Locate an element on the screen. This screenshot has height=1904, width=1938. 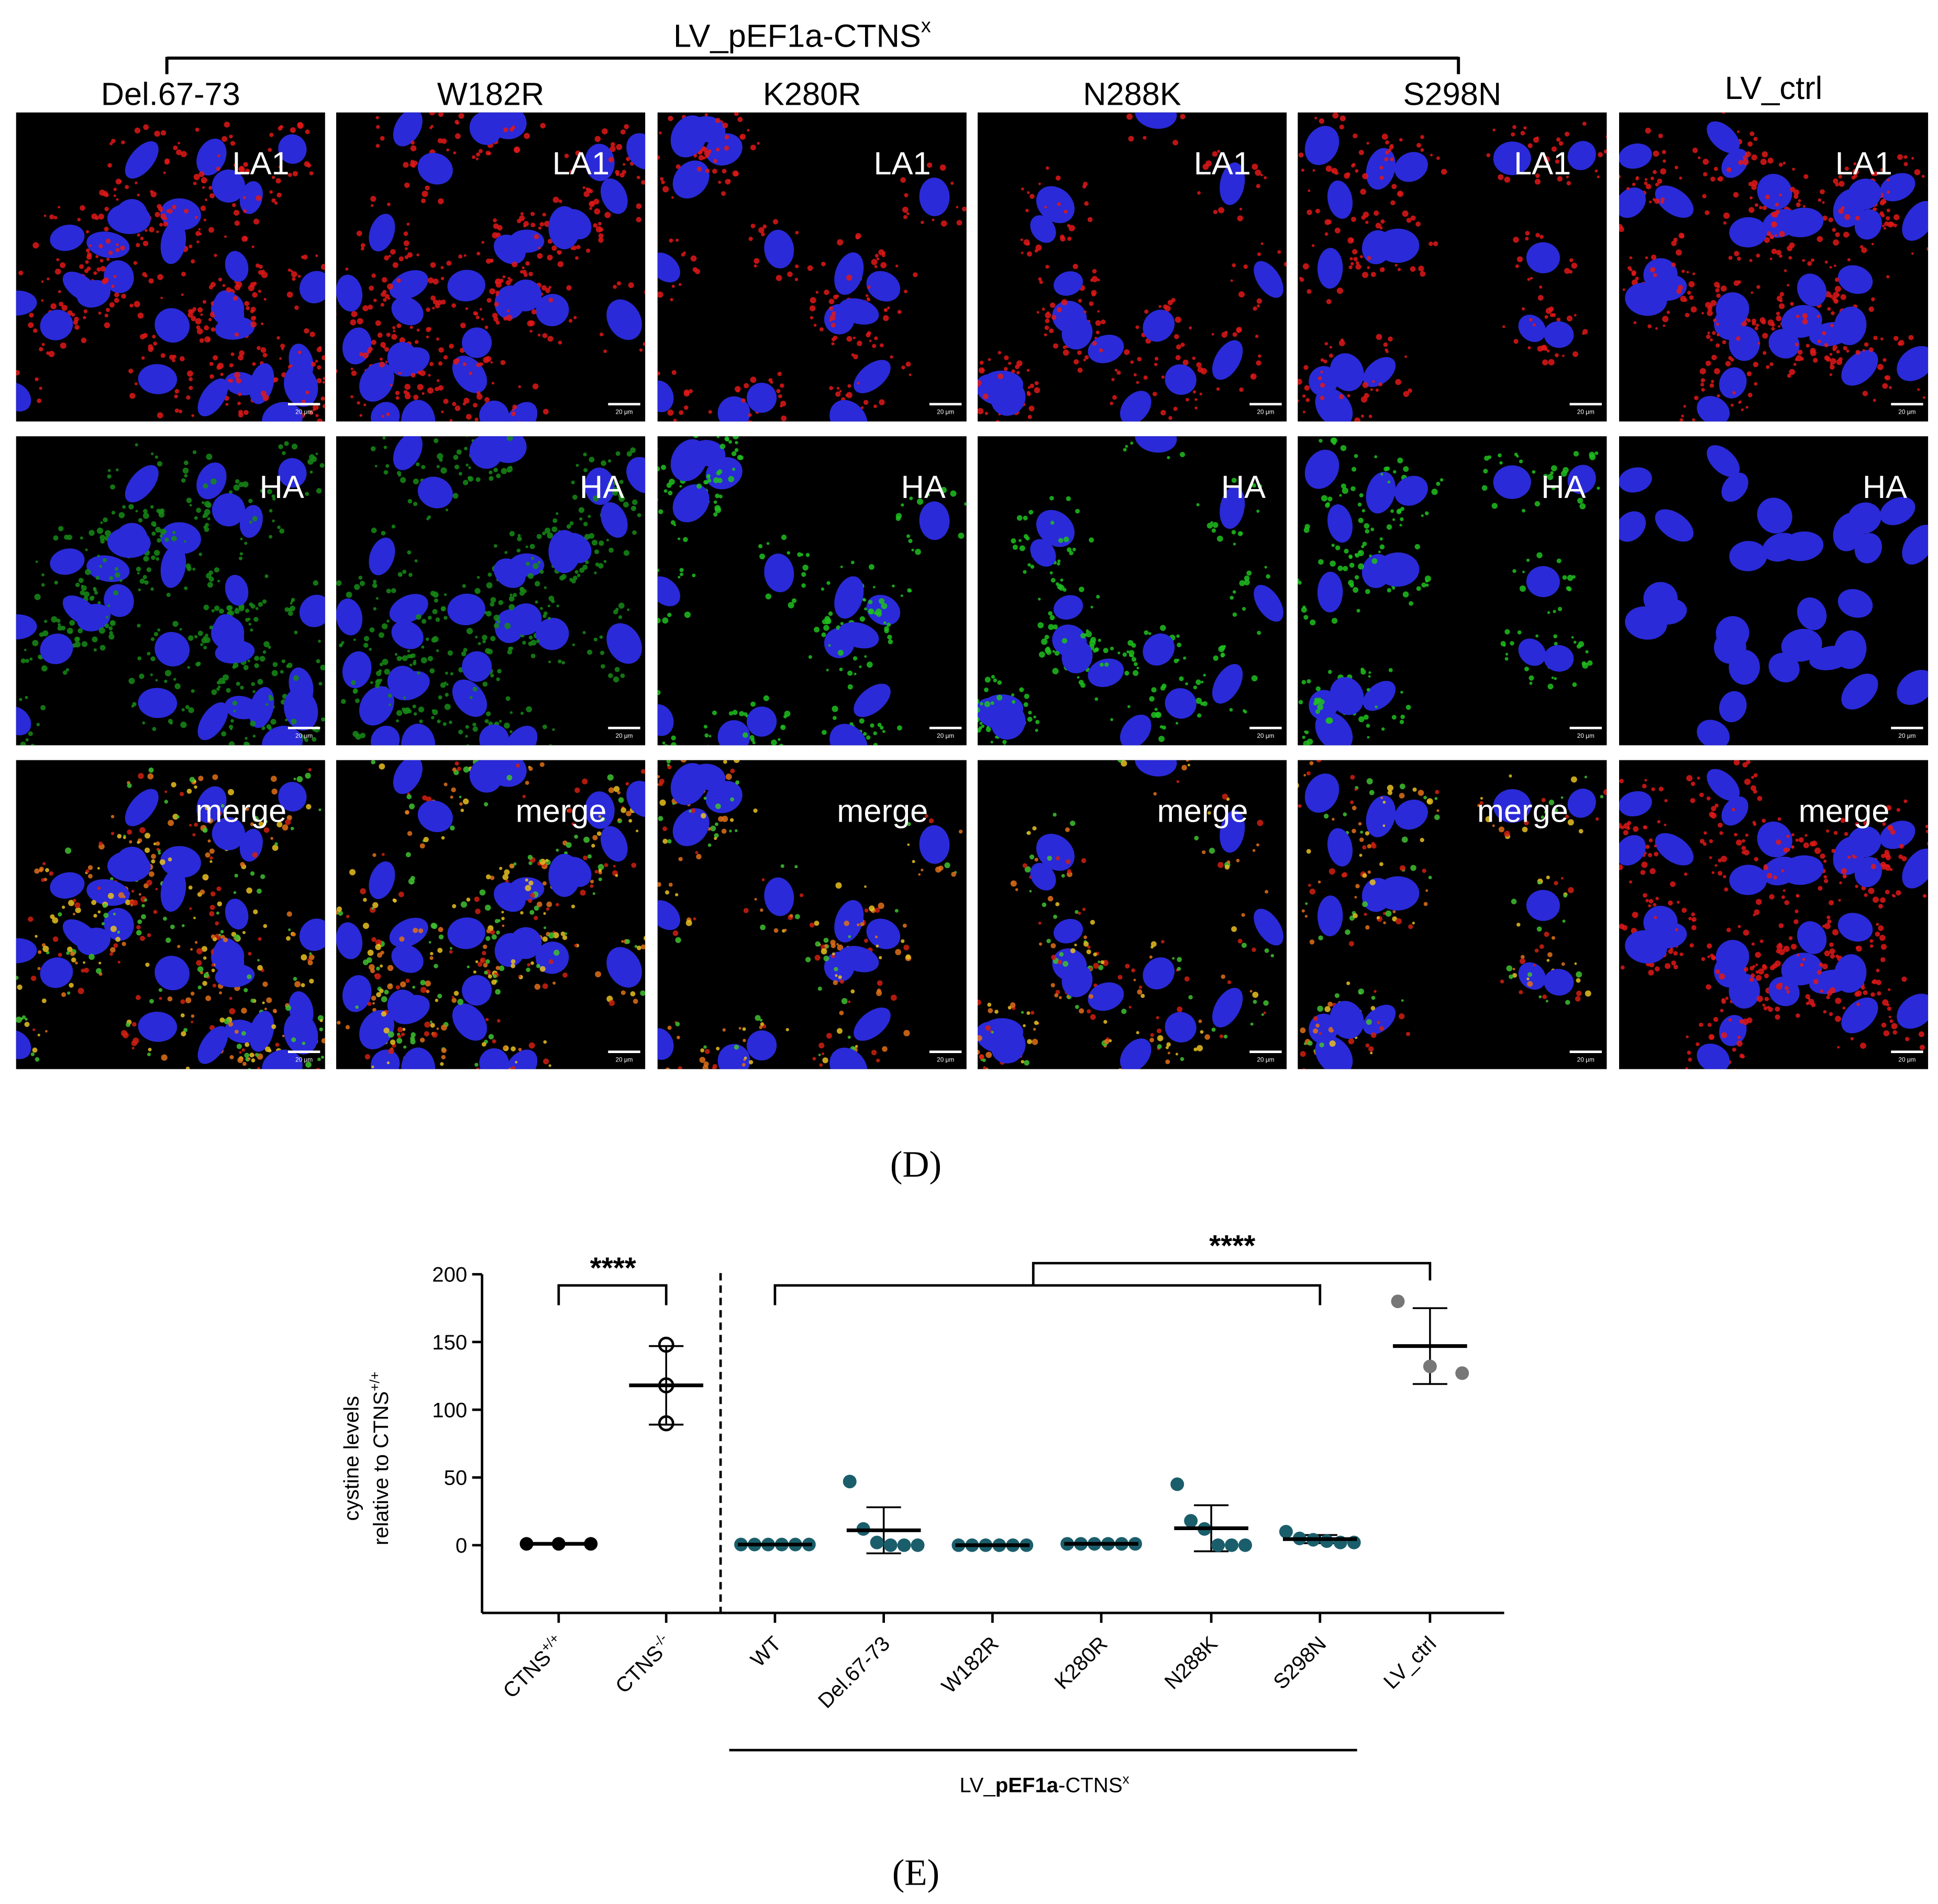
scale-bar-label: 20 μm is located at coordinates (1586, 412).